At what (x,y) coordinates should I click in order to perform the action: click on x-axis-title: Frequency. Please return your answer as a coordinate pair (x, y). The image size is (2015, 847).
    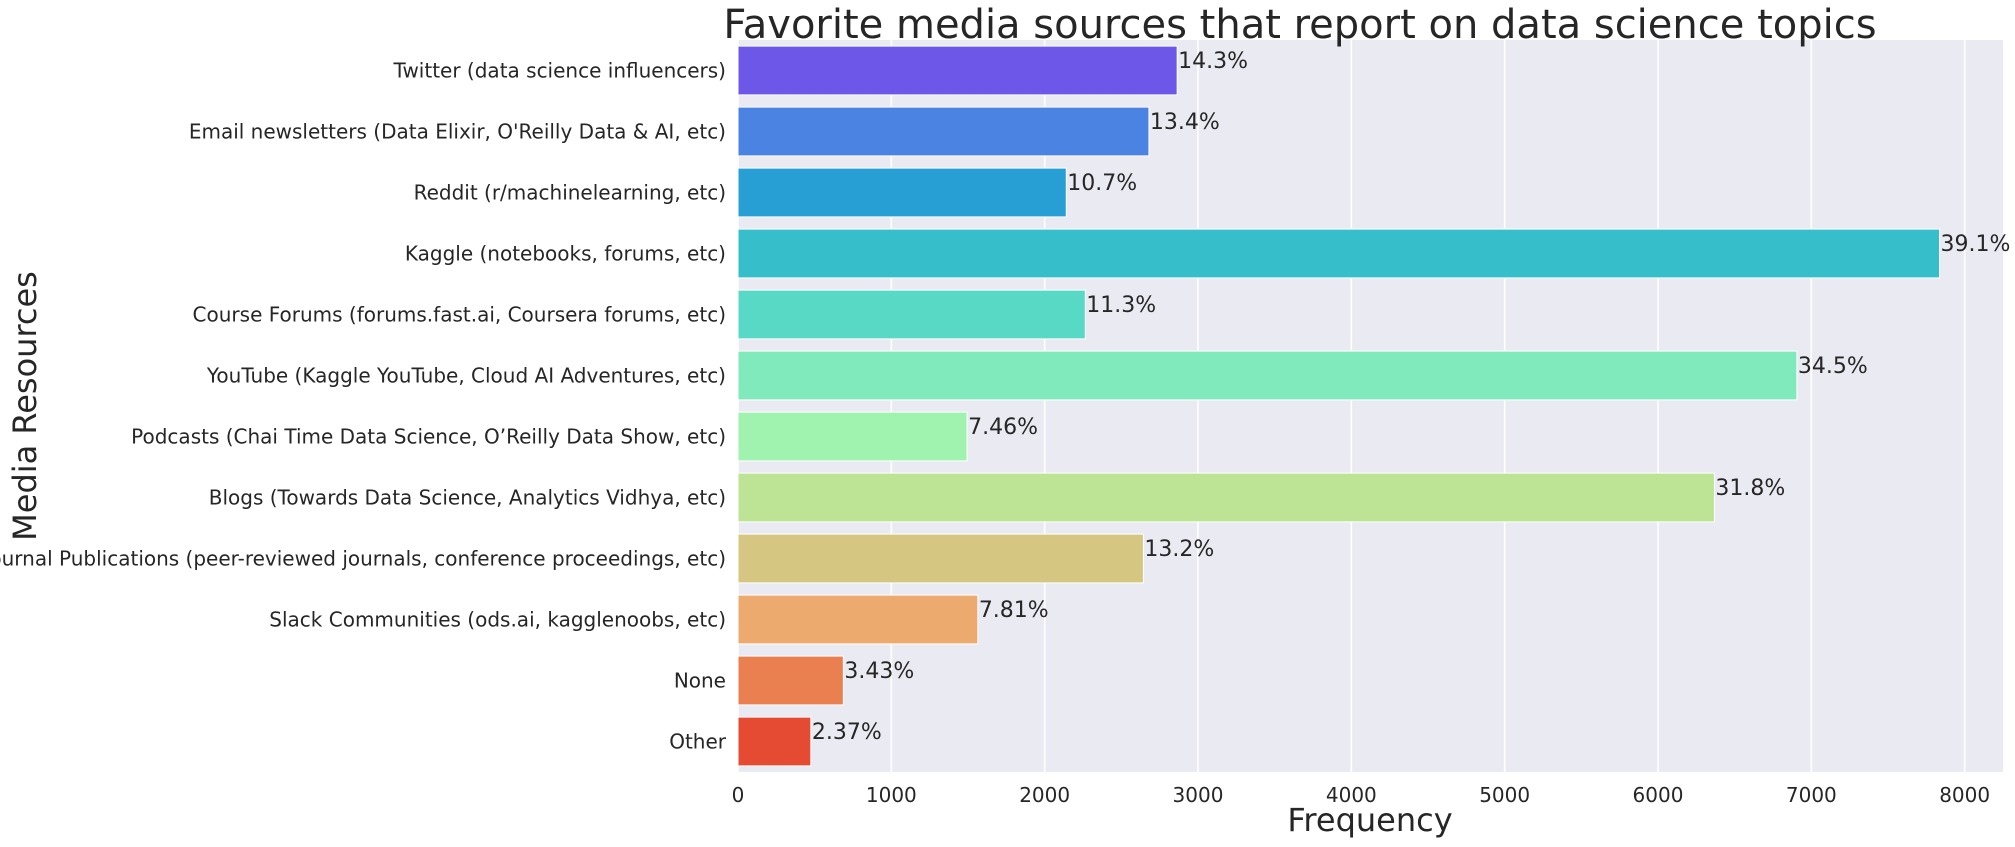
    Looking at the image, I should click on (1369, 820).